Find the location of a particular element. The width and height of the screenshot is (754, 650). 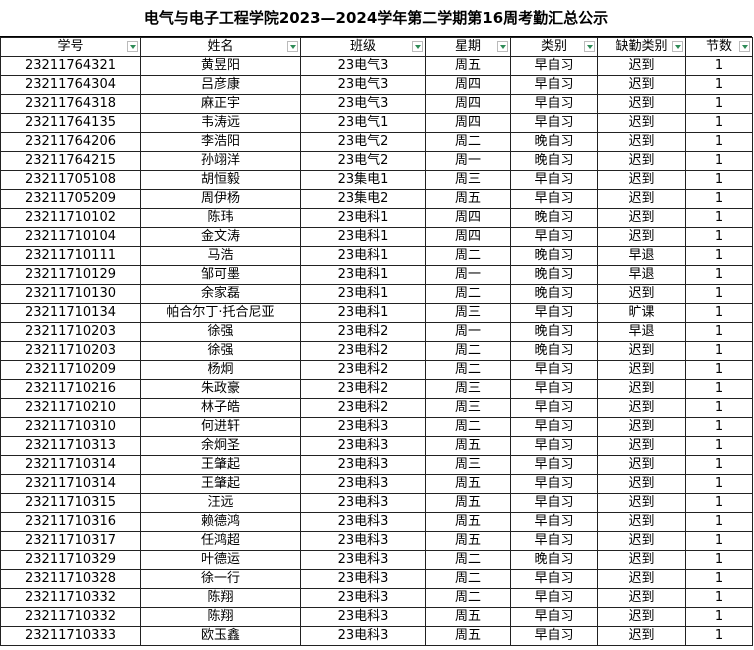

table-cell: 23211764321 is located at coordinates (70, 66).